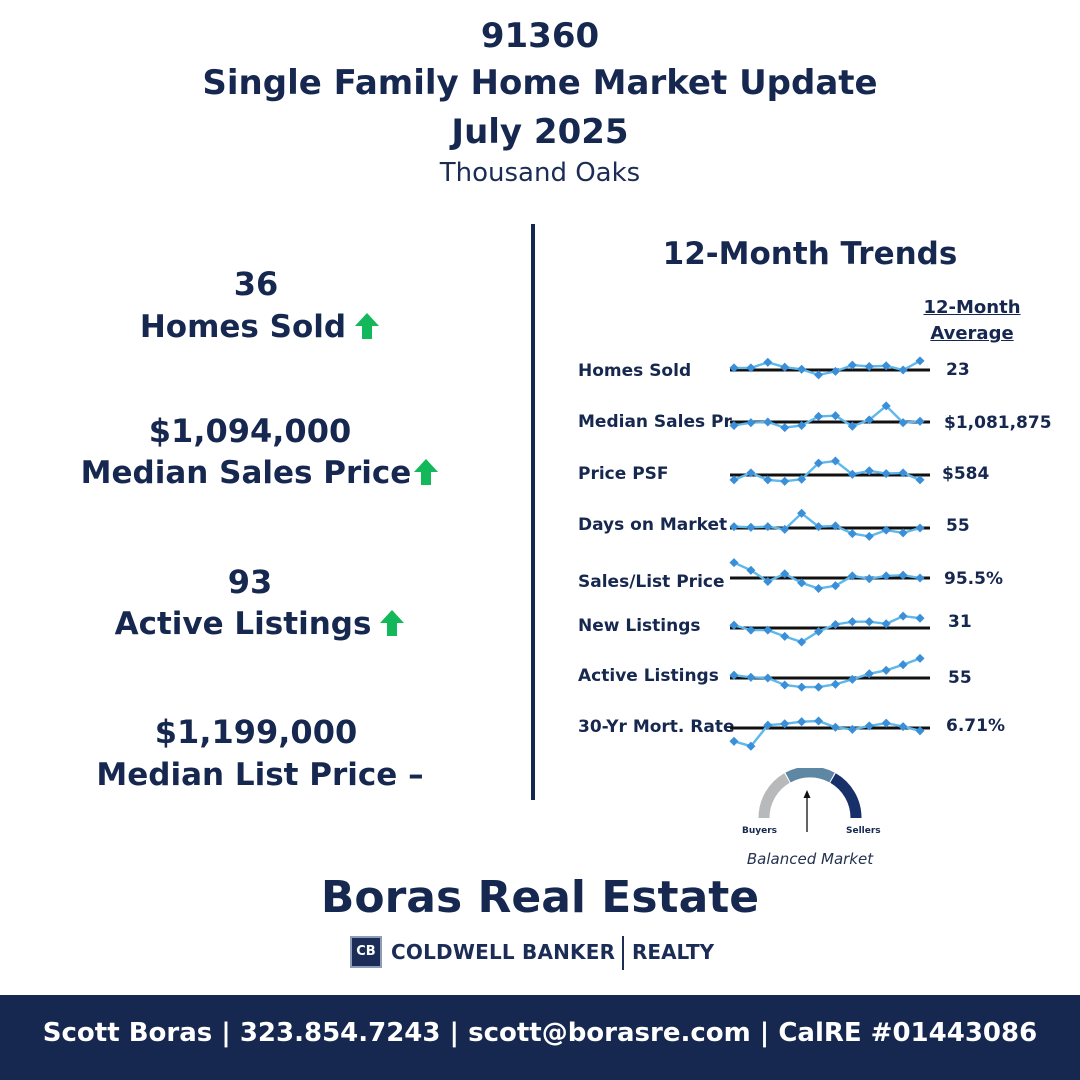 The height and width of the screenshot is (1080, 1080). What do you see at coordinates (243, 624) in the screenshot?
I see `active-listings-label: Active Listings` at bounding box center [243, 624].